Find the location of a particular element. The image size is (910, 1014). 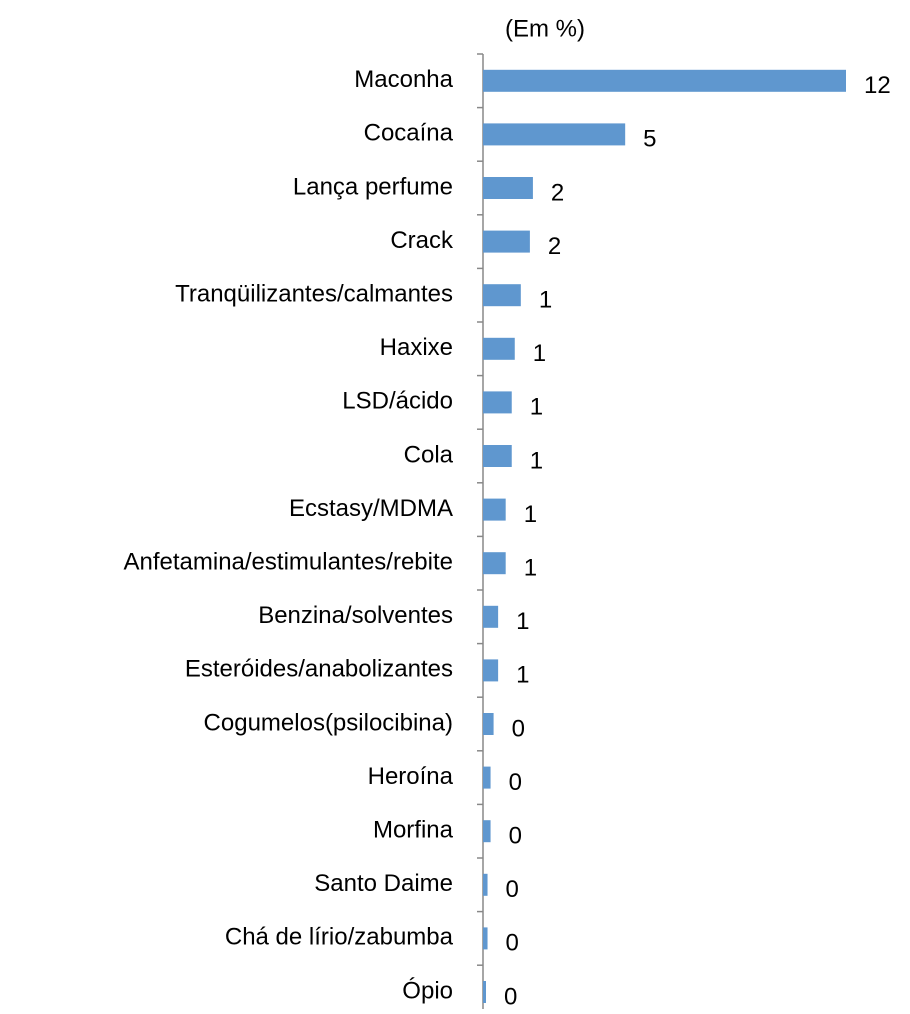

y-tick-label: Ópio is located at coordinates (427, 990).